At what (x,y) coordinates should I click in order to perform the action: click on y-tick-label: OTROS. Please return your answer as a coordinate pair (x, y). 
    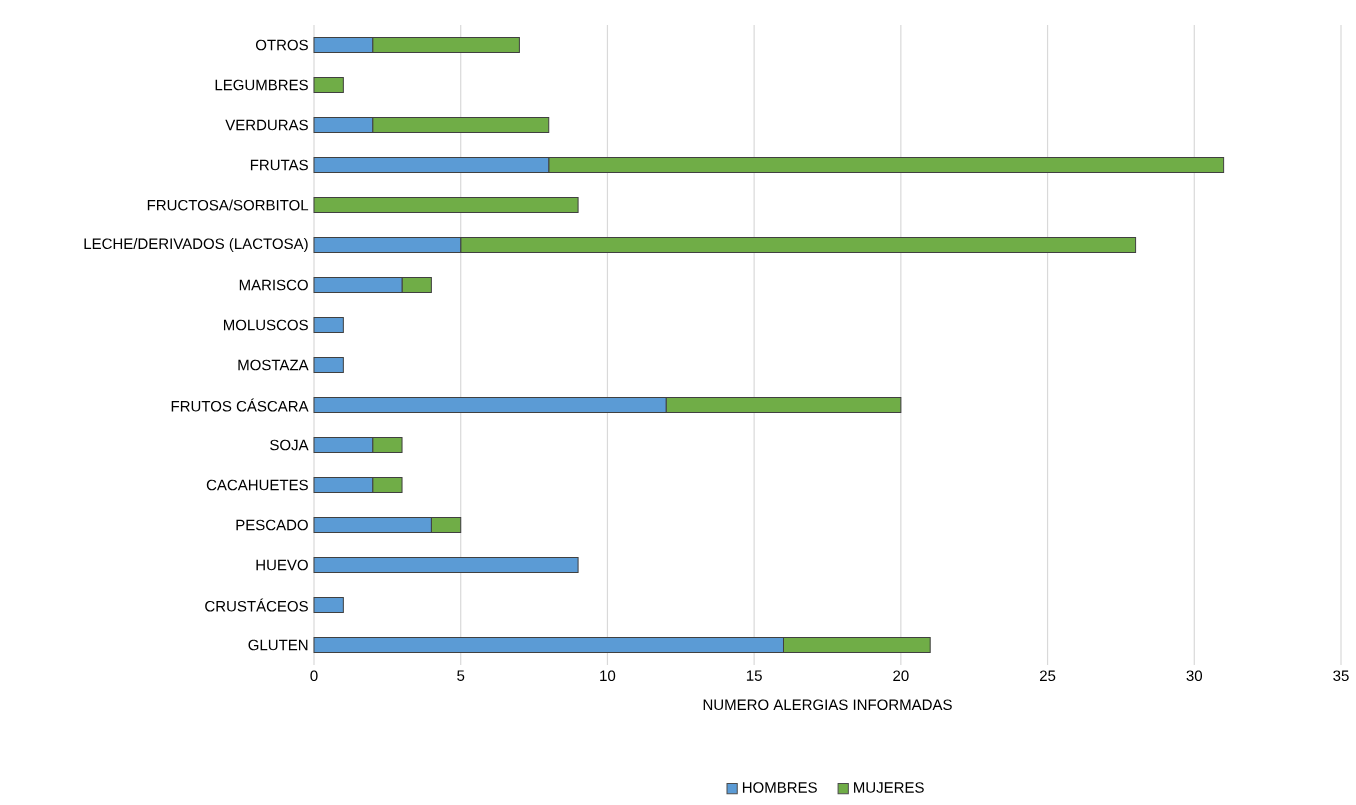
    Looking at the image, I should click on (281, 45).